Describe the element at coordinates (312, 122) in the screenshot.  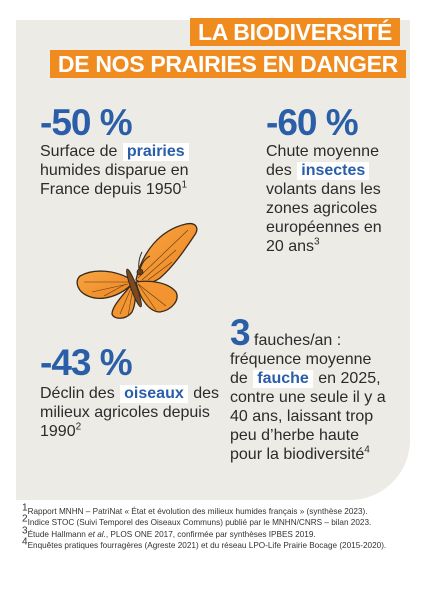
I see `stat-insectes-value: -60 %` at that location.